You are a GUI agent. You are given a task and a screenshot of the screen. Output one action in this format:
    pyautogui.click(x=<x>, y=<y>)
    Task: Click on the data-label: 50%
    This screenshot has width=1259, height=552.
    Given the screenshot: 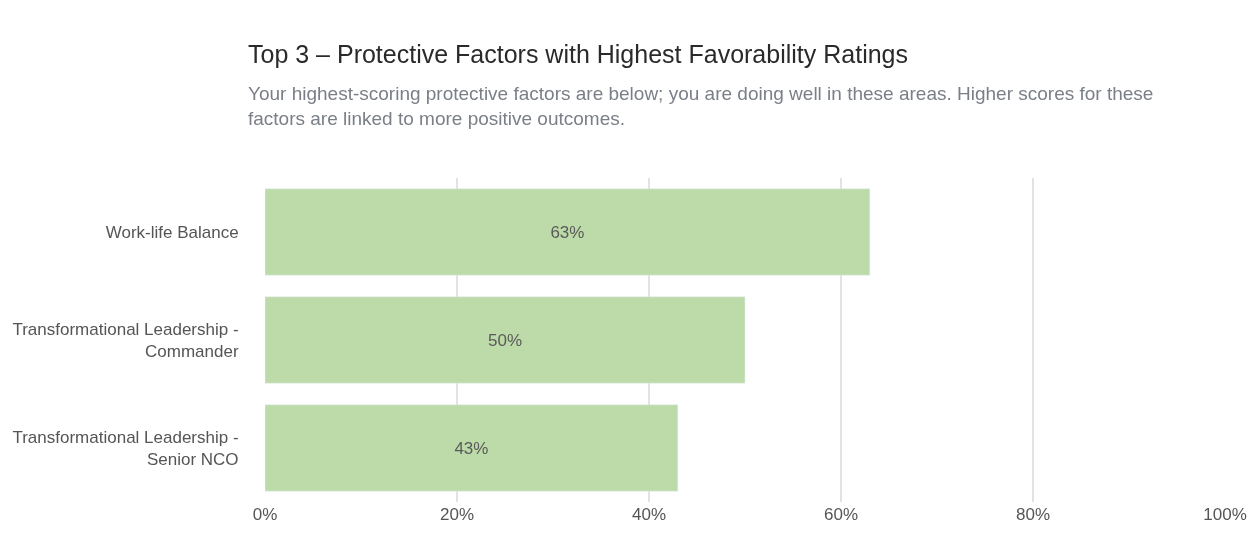 What is the action you would take?
    pyautogui.click(x=505, y=340)
    